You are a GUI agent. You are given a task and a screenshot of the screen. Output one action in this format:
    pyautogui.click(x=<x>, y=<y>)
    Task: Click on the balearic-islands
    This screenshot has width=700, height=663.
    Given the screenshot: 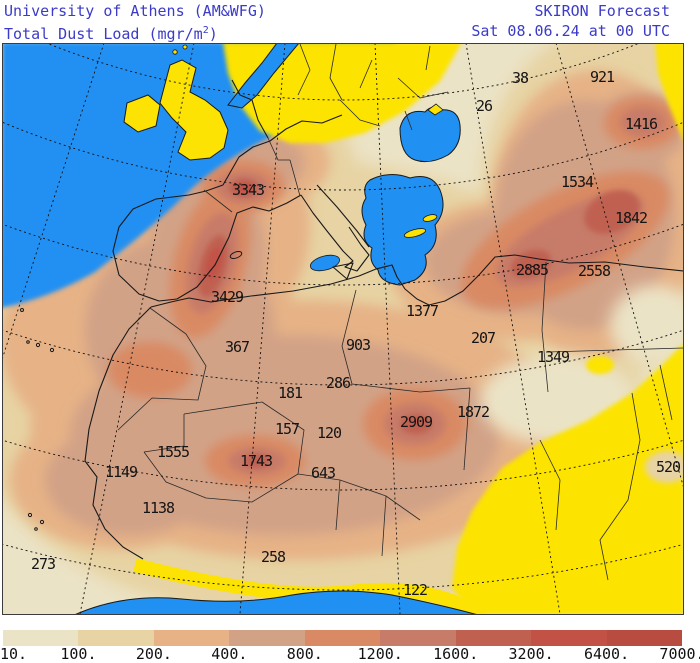 What is the action you would take?
    pyautogui.click(x=236, y=255)
    